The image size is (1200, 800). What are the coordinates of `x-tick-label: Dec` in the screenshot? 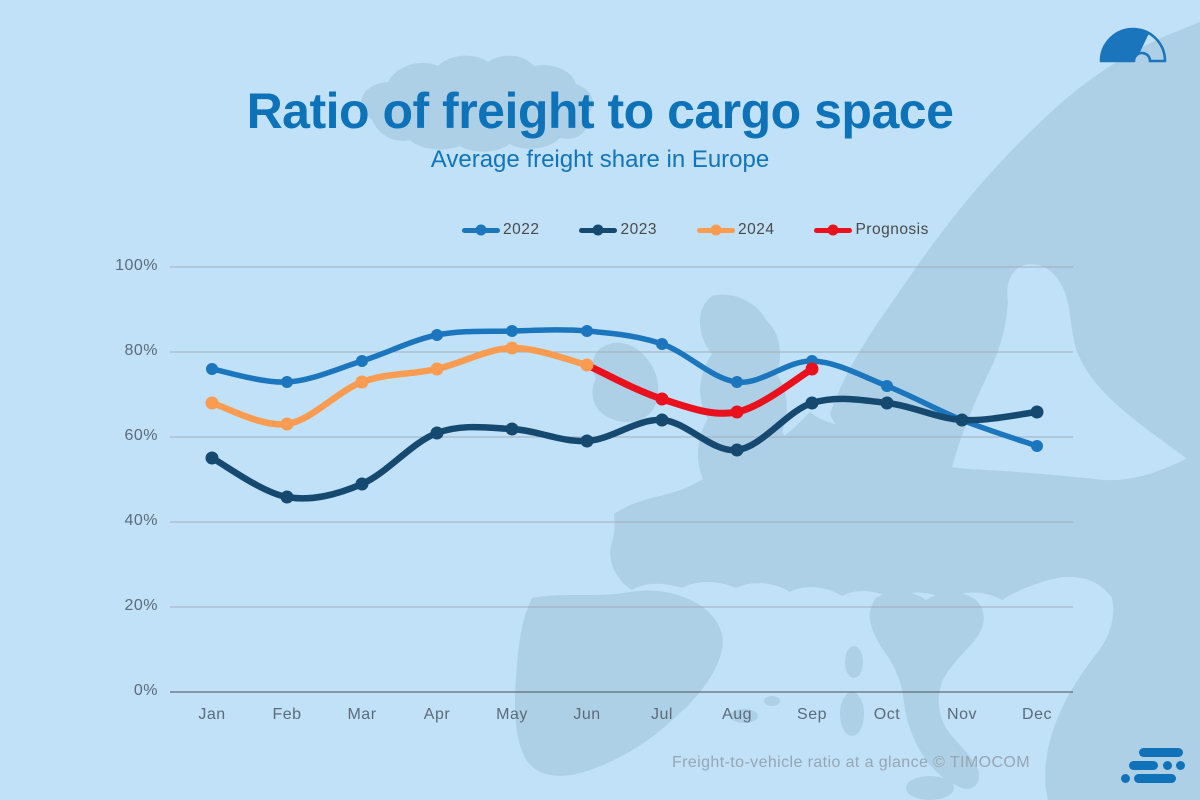 It's located at (1037, 714).